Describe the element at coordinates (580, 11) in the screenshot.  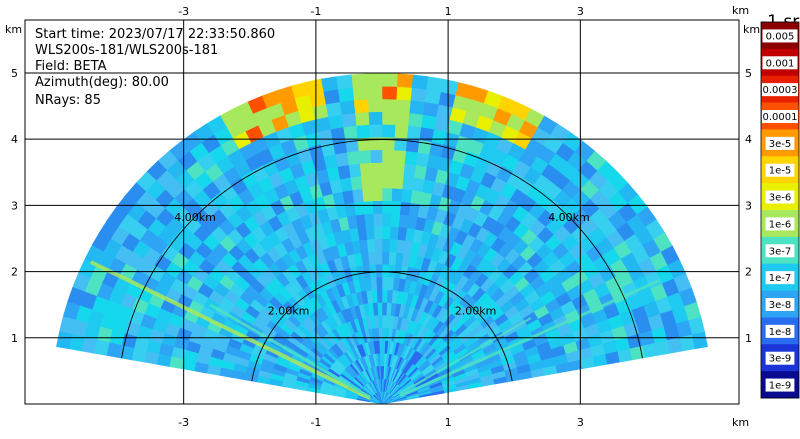
I see `x-tick-label-top: 3` at that location.